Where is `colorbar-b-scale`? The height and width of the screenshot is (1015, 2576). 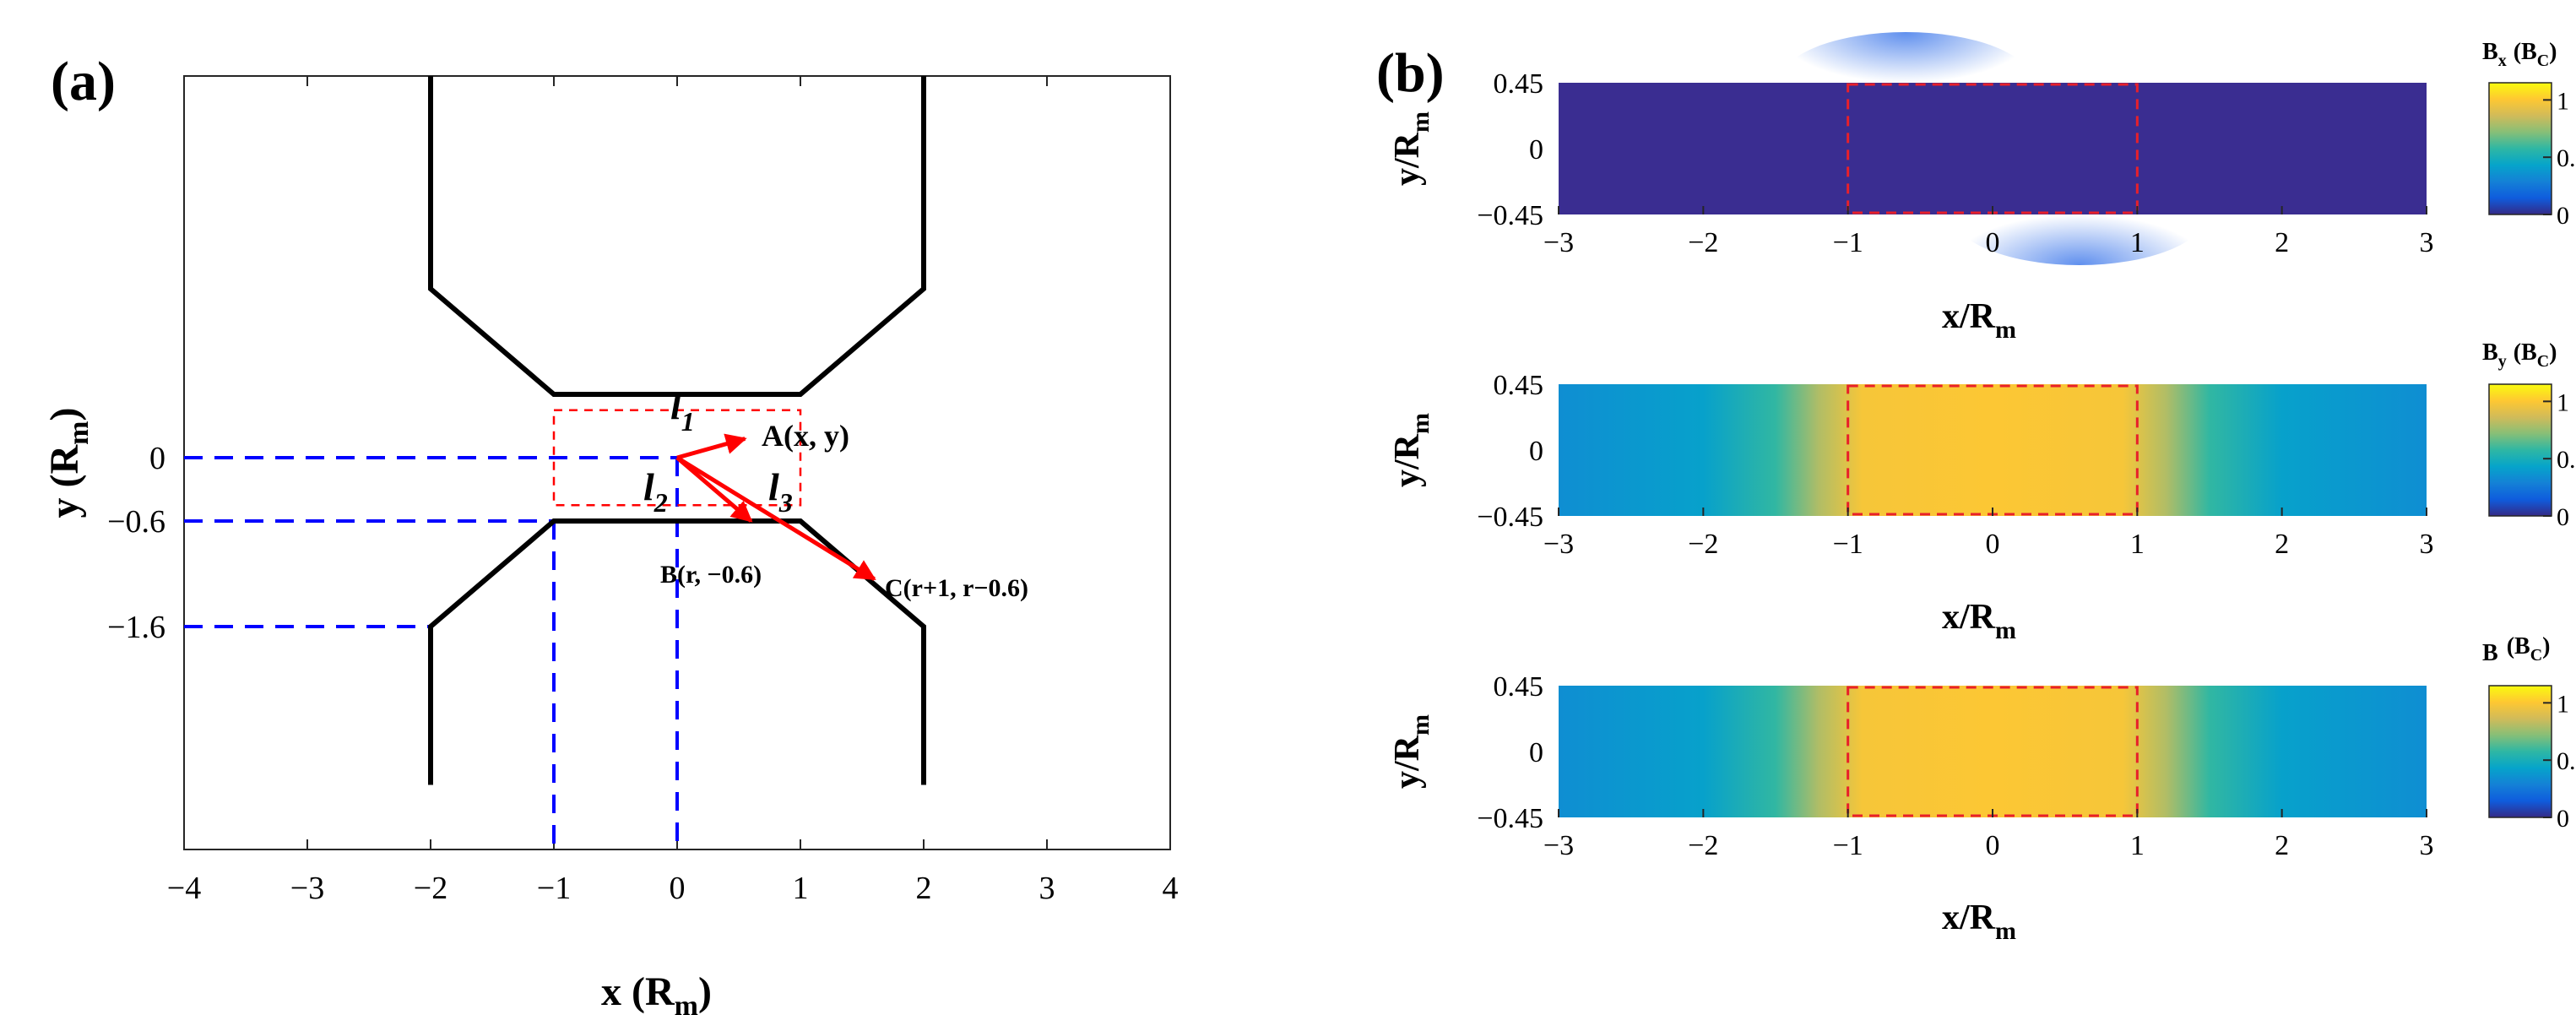
colorbar-b-scale is located at coordinates (2520, 752).